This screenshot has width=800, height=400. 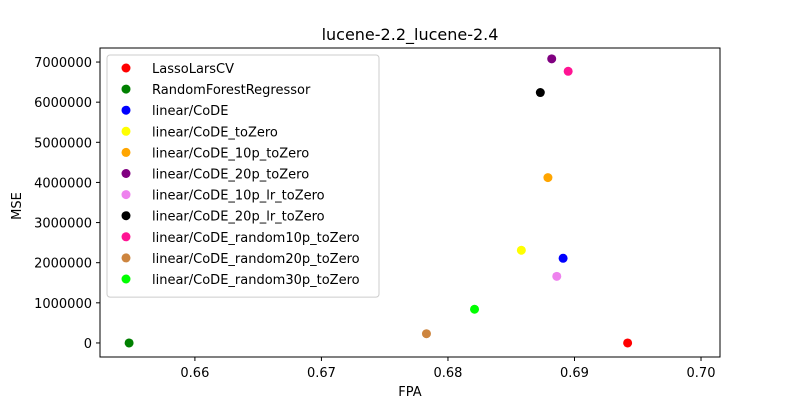 What do you see at coordinates (63, 183) in the screenshot?
I see `y-tick-label: 4000000` at bounding box center [63, 183].